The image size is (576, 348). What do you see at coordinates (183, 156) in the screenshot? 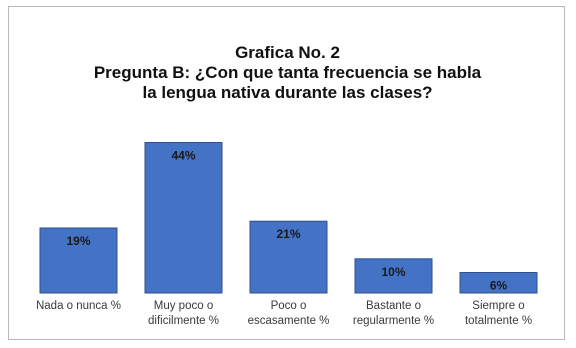
I see `bar-value-label-1: 44%` at bounding box center [183, 156].